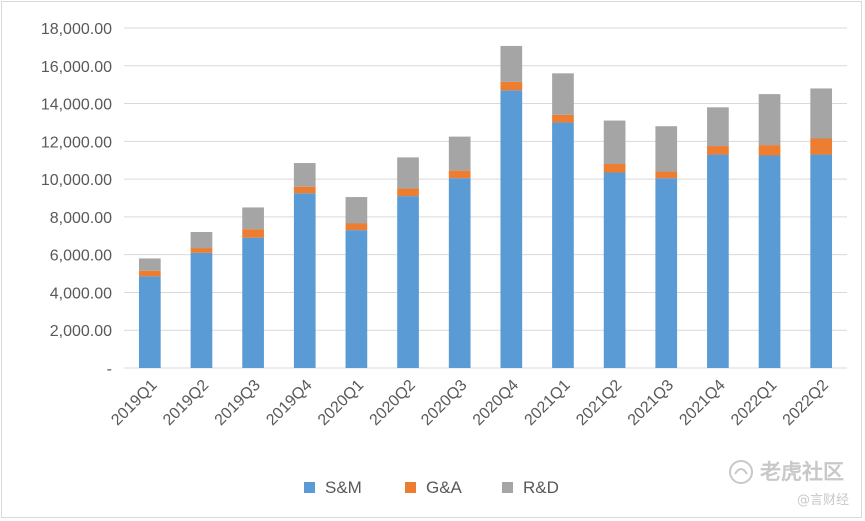 The width and height of the screenshot is (865, 521). Describe the element at coordinates (393, 403) in the screenshot. I see `x-tick-label: 2020Q2` at that location.